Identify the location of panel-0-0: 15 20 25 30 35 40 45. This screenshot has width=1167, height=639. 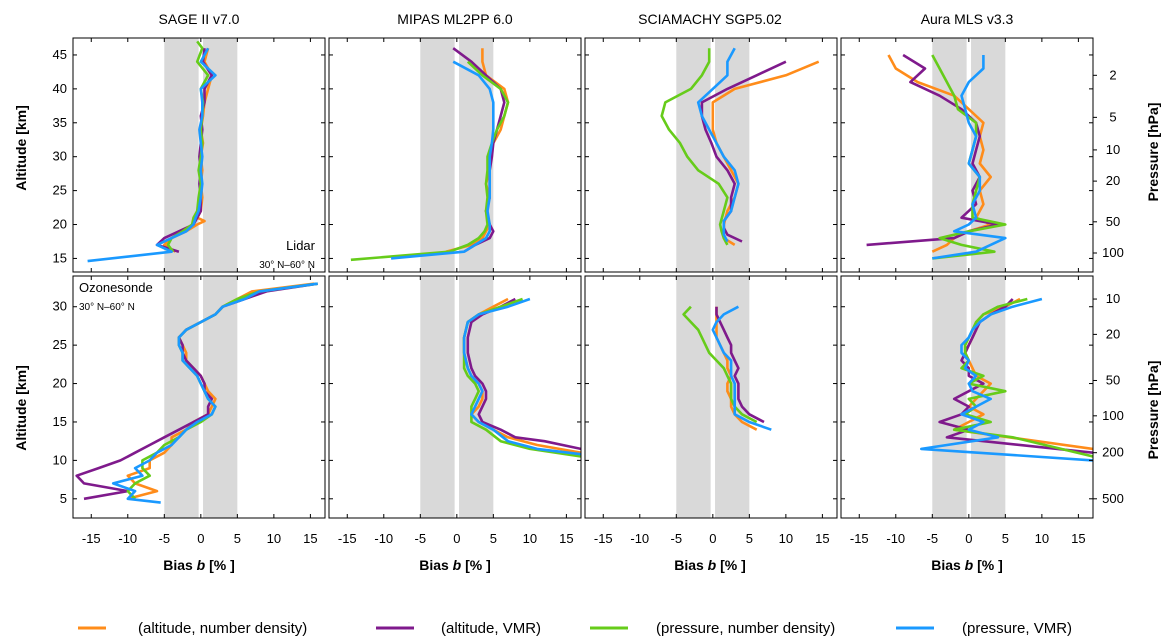
(189, 155).